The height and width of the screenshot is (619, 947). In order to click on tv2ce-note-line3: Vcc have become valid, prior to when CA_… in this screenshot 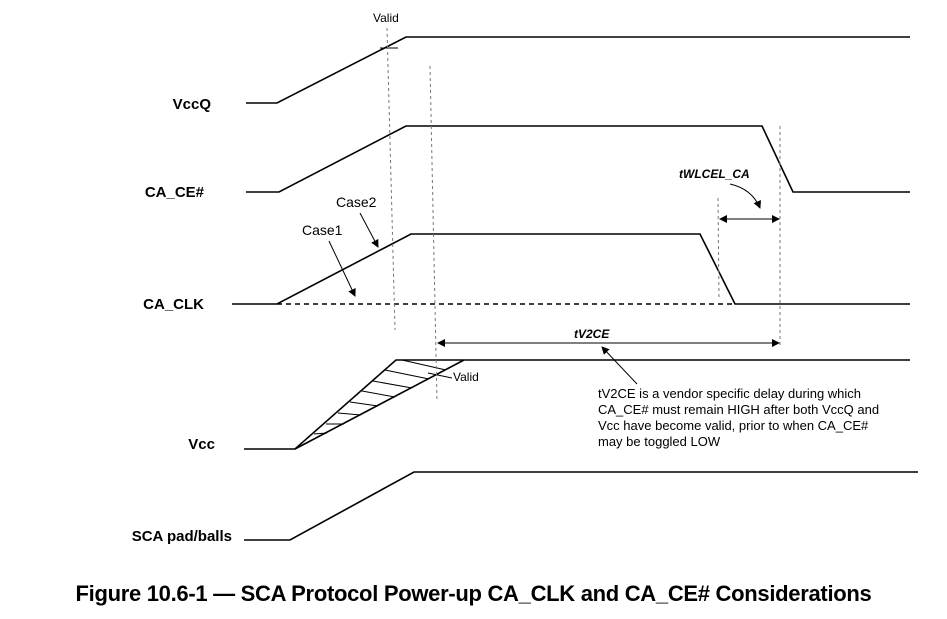, I will do `click(733, 425)`.